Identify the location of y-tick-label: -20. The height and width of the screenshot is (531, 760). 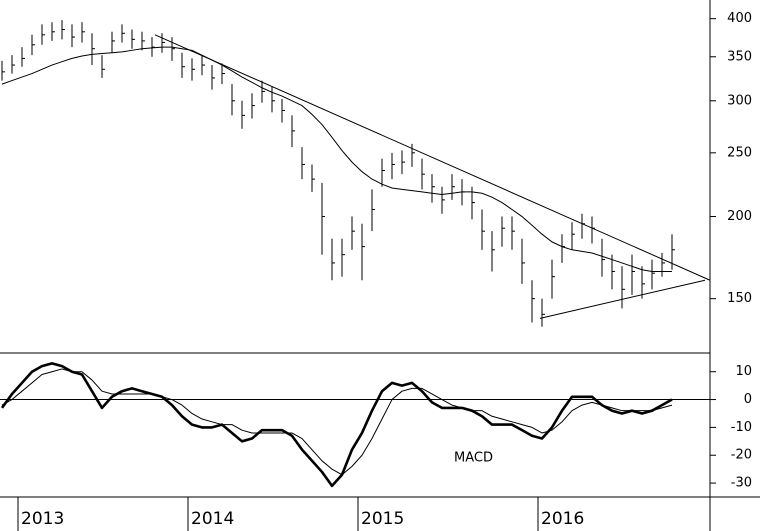
(741, 455).